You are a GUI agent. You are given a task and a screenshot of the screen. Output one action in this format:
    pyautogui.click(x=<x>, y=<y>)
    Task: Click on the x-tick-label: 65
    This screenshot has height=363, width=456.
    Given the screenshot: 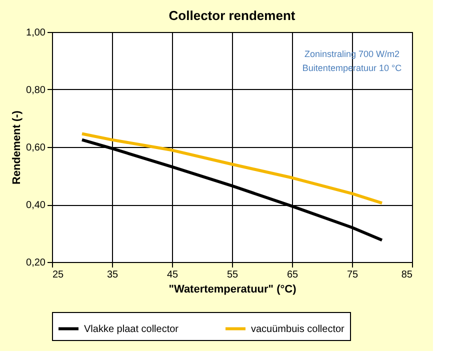 What is the action you would take?
    pyautogui.click(x=292, y=275)
    